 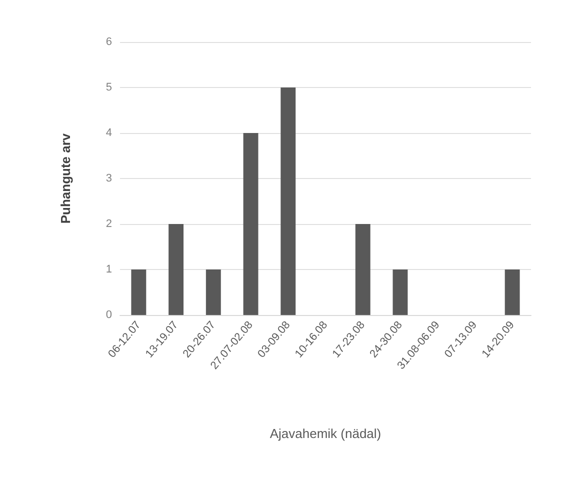 What do you see at coordinates (326, 433) in the screenshot?
I see `x-axis-title: Ajavahemik (nädal)` at bounding box center [326, 433].